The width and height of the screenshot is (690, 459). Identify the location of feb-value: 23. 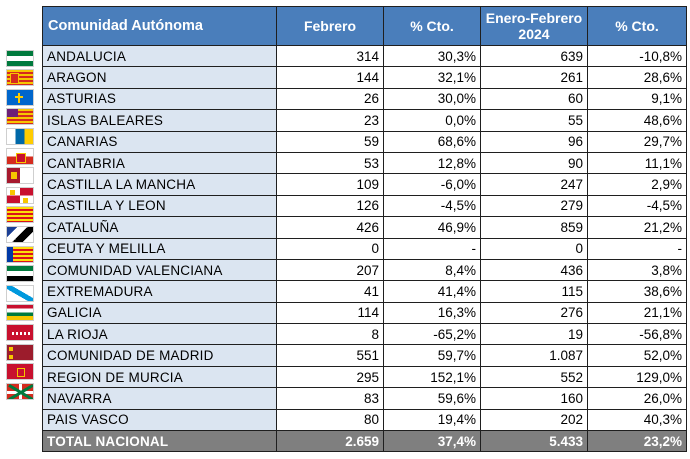
(330, 120).